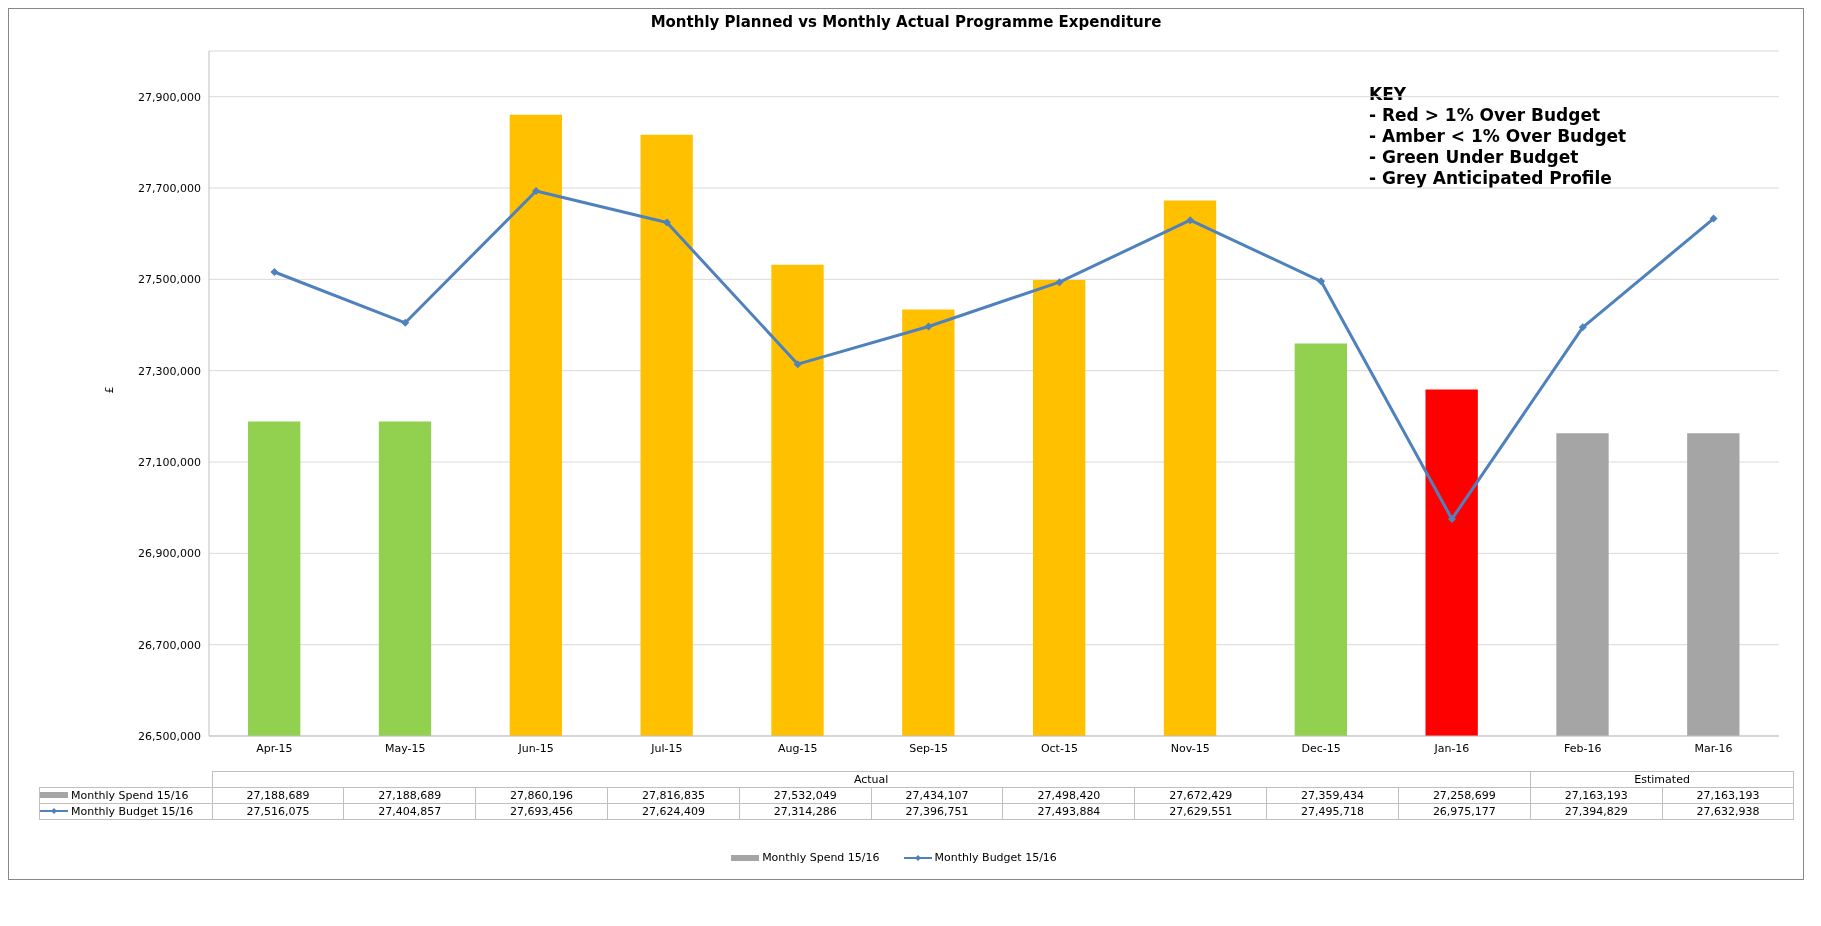 This screenshot has height=926, width=1821. Describe the element at coordinates (798, 748) in the screenshot. I see `x-tick-label: Aug-15` at that location.